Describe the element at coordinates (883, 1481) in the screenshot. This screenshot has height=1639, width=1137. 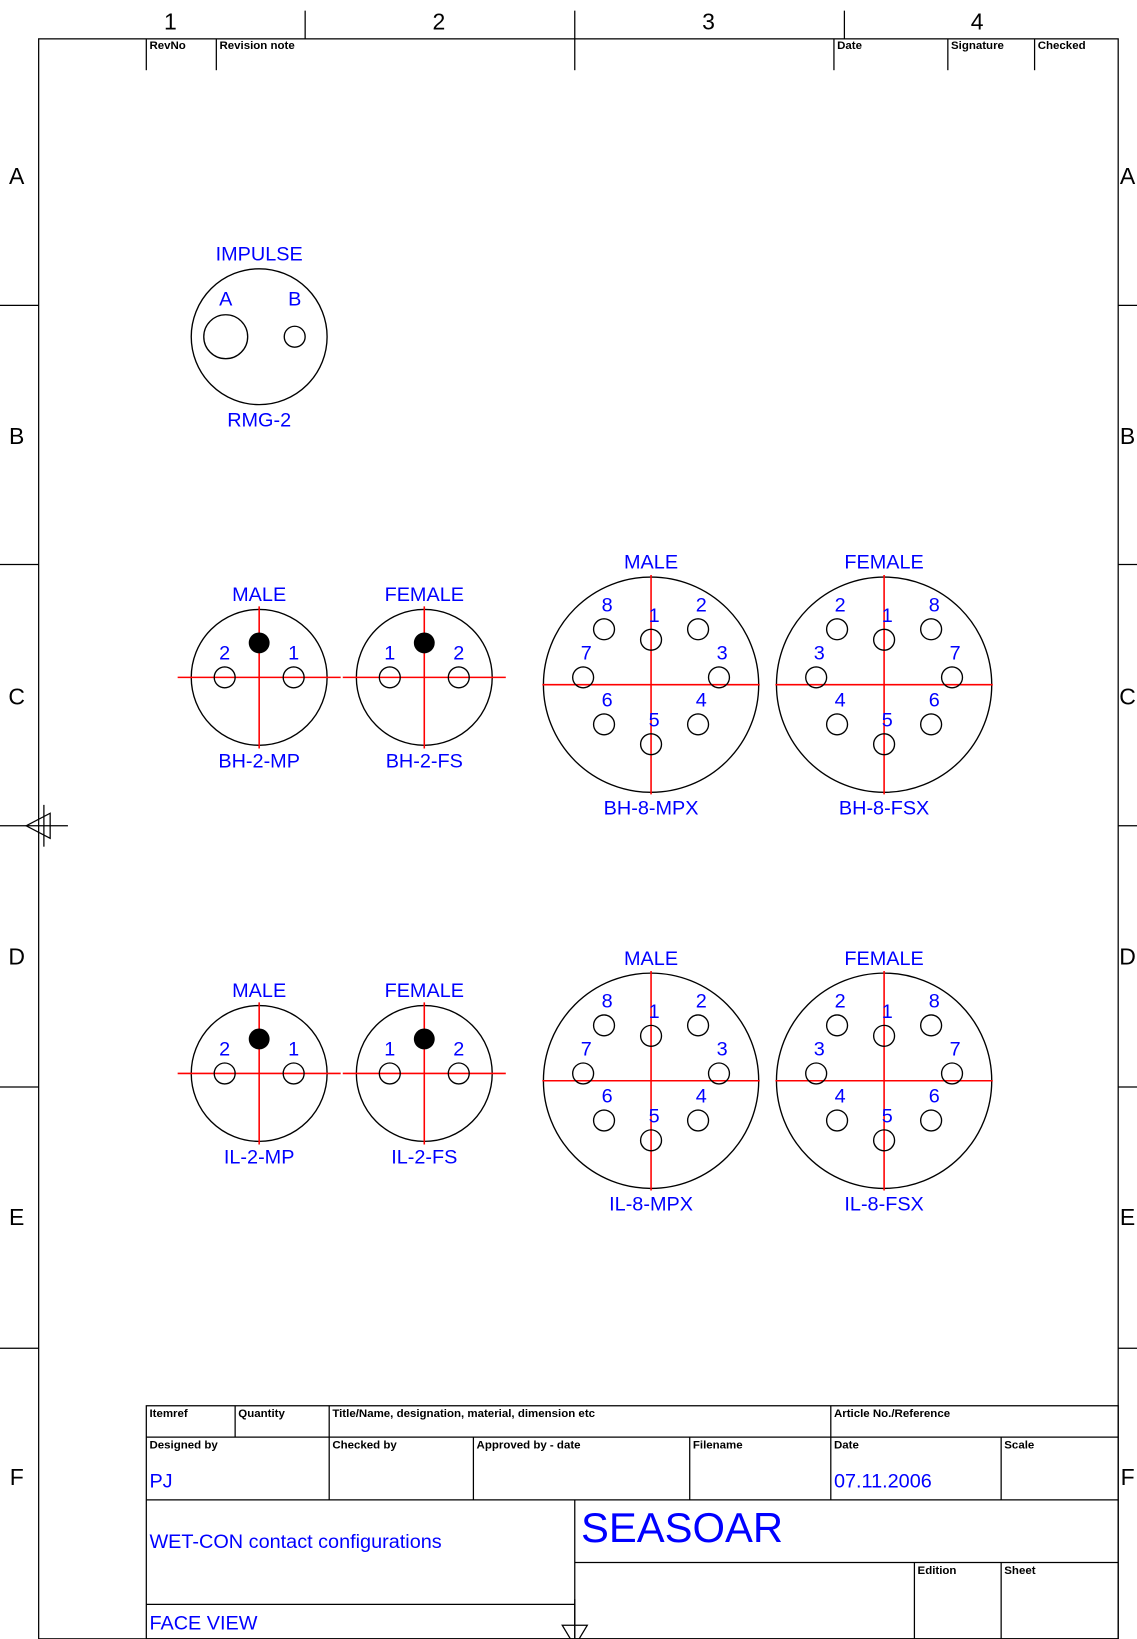
I see `date: 07.11.2006` at that location.